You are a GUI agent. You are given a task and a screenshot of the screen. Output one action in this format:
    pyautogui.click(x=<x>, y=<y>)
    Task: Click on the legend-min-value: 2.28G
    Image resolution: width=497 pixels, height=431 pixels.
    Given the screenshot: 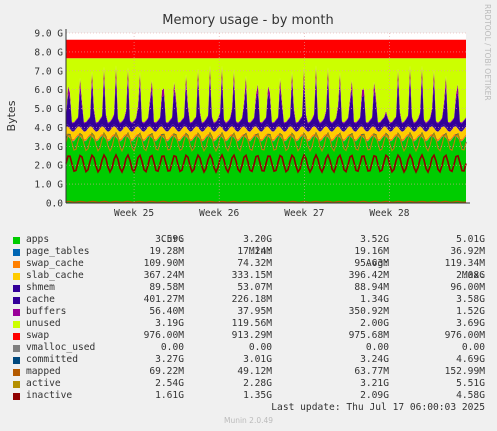 What is the action you would take?
    pyautogui.click(x=257, y=383)
    